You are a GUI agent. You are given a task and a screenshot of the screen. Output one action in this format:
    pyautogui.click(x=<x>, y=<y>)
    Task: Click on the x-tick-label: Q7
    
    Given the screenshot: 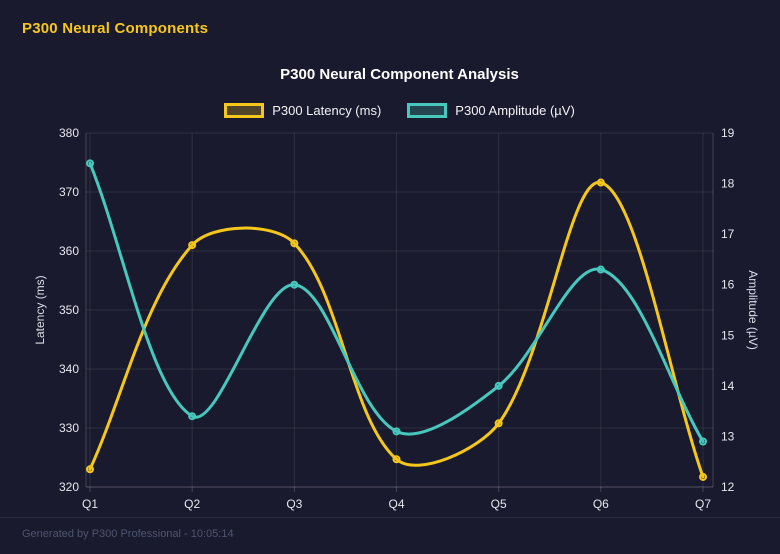 What is the action you would take?
    pyautogui.click(x=703, y=504)
    